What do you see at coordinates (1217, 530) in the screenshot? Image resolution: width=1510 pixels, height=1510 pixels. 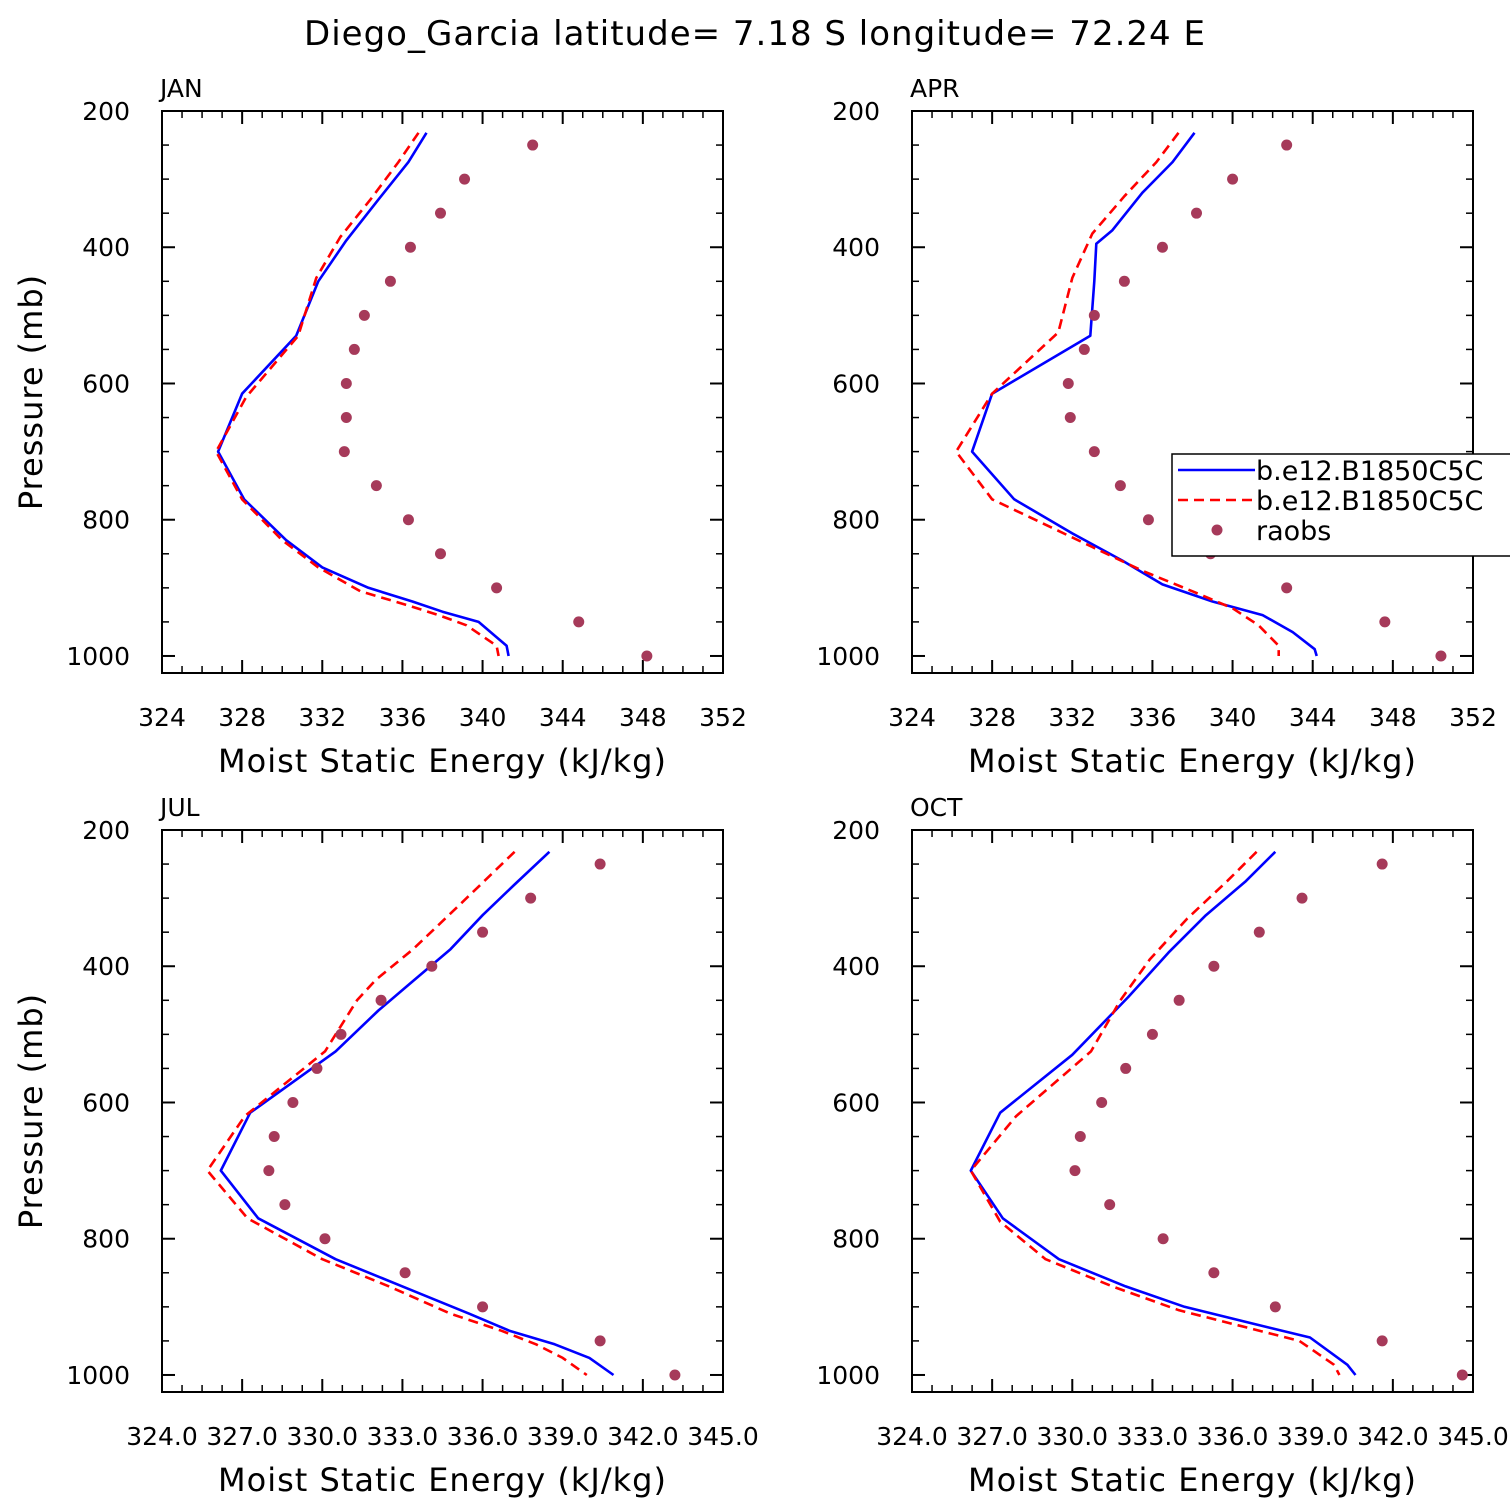 I see `legend-marker-raobs` at bounding box center [1217, 530].